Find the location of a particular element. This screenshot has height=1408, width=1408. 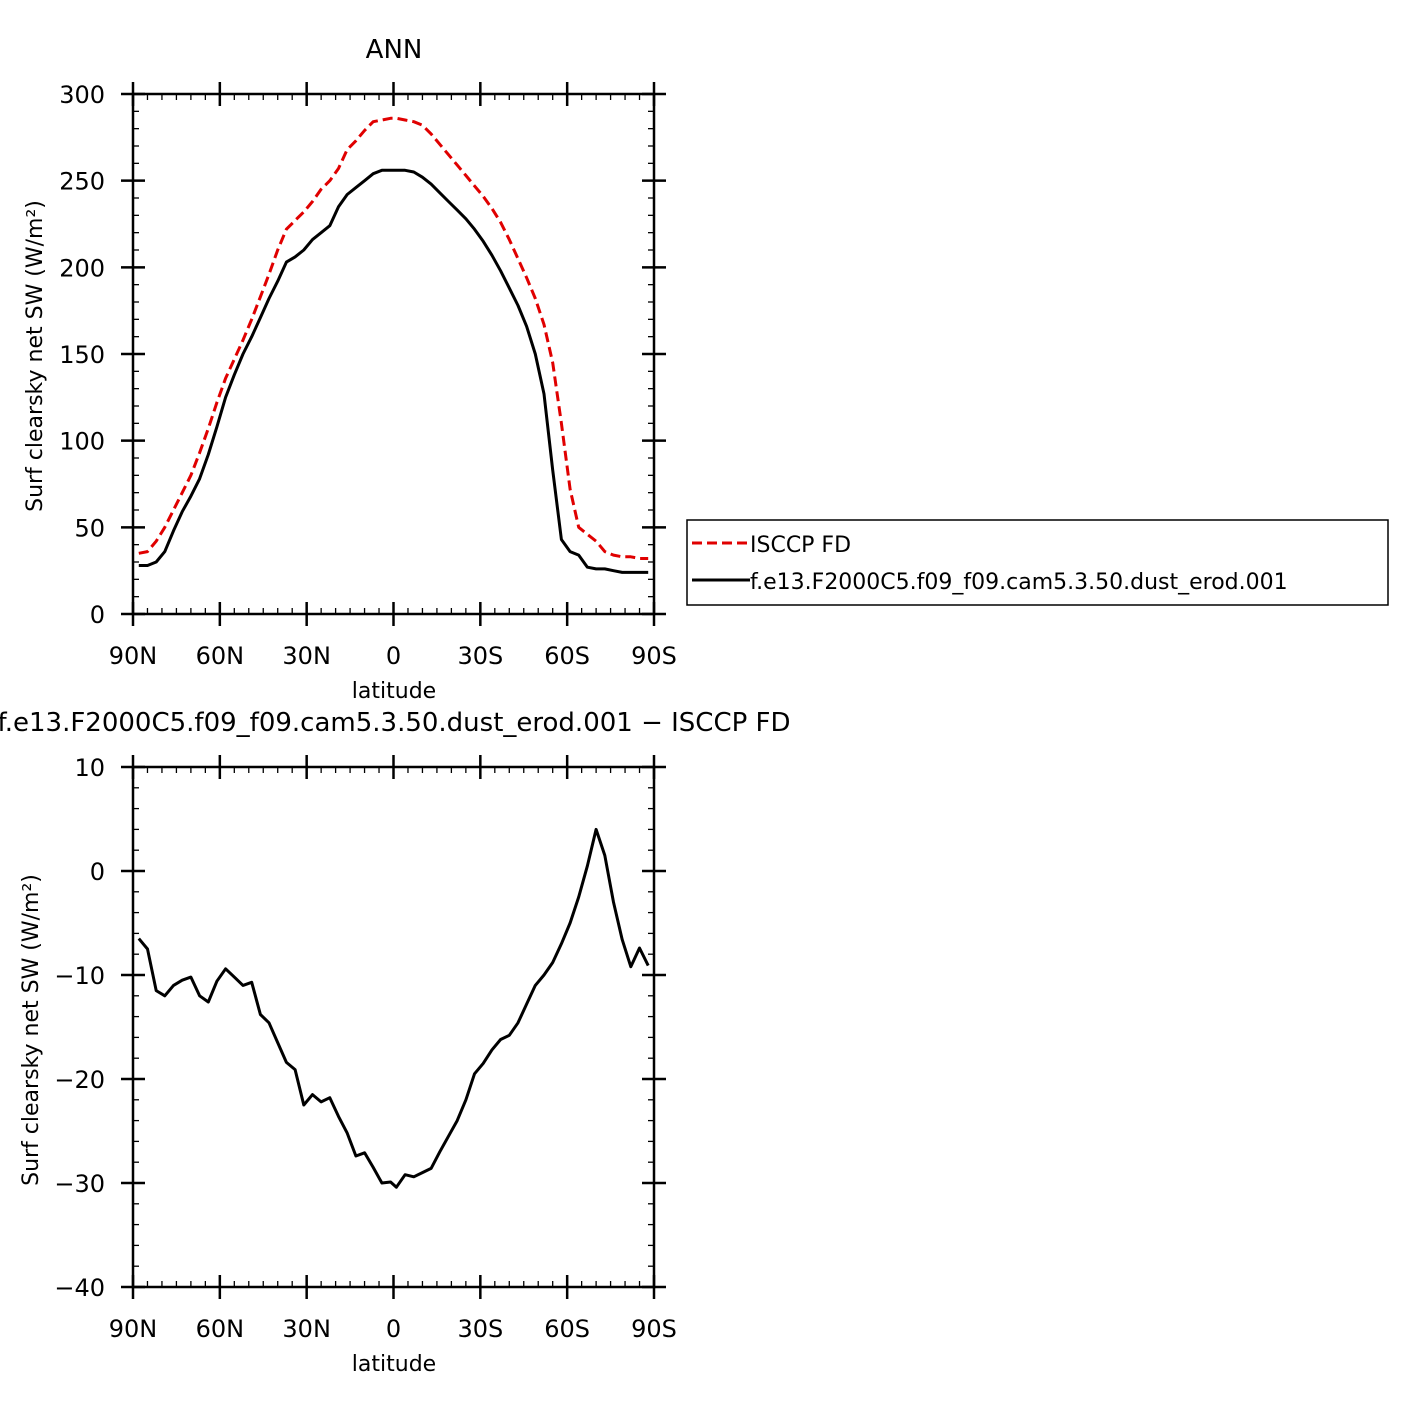

top-x-tick-label: 60N is located at coordinates (220, 656).